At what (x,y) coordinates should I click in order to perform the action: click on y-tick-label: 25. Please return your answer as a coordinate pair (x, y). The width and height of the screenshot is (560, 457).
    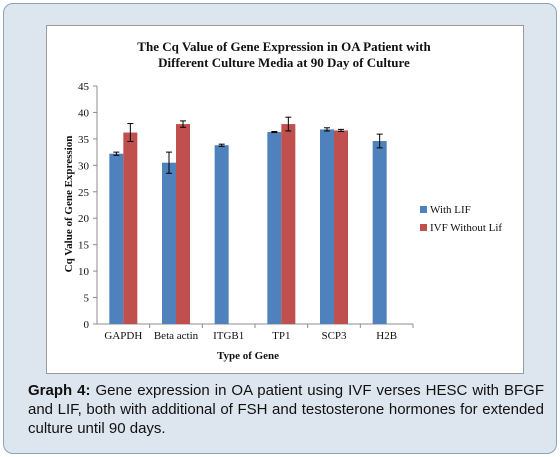
    Looking at the image, I should click on (84, 193).